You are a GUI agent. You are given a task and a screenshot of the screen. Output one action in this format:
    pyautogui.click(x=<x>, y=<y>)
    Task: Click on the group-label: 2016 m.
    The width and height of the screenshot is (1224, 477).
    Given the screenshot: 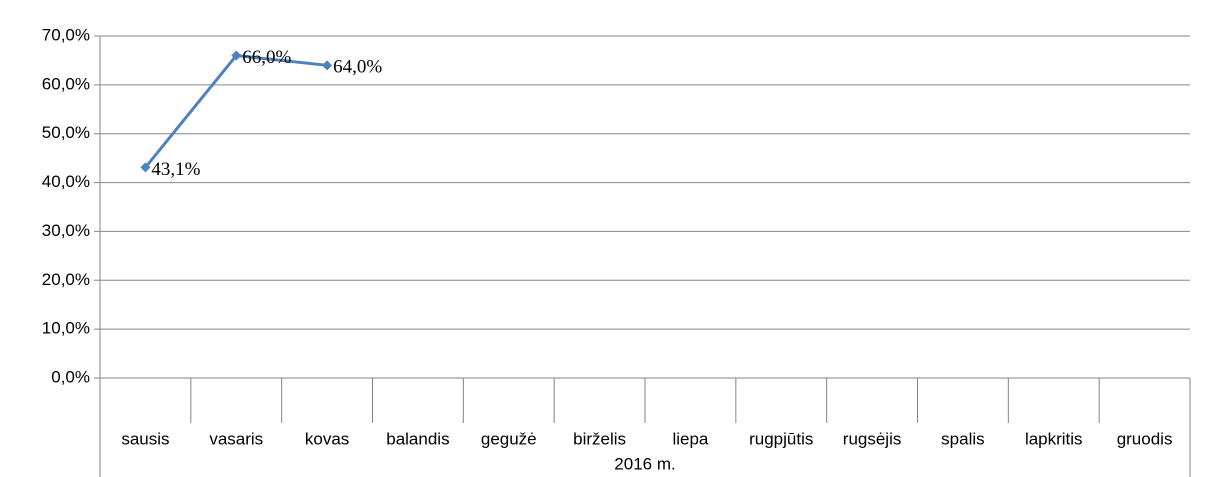 What is the action you would take?
    pyautogui.click(x=644, y=463)
    